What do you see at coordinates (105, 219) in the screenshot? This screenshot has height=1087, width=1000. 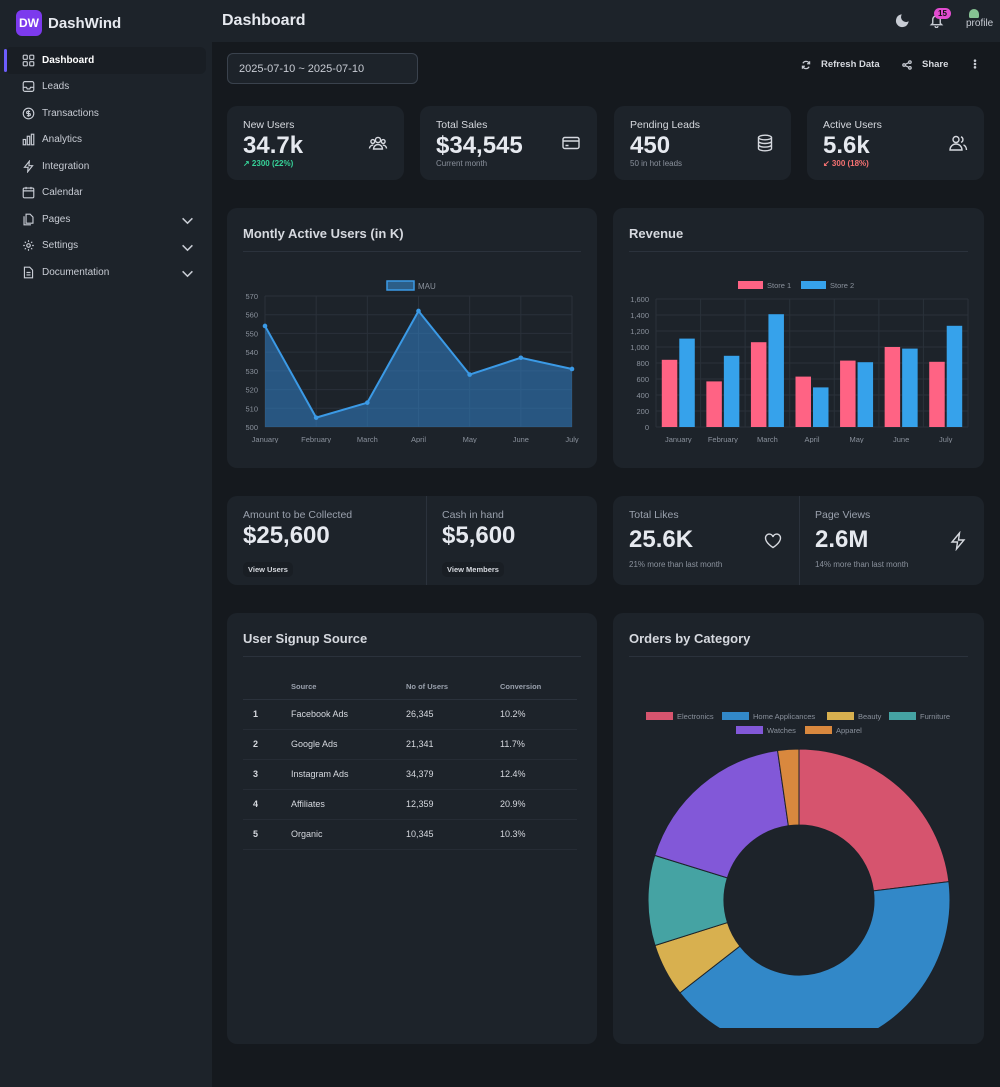 I see `sidebar-item-pages: Pages` at bounding box center [105, 219].